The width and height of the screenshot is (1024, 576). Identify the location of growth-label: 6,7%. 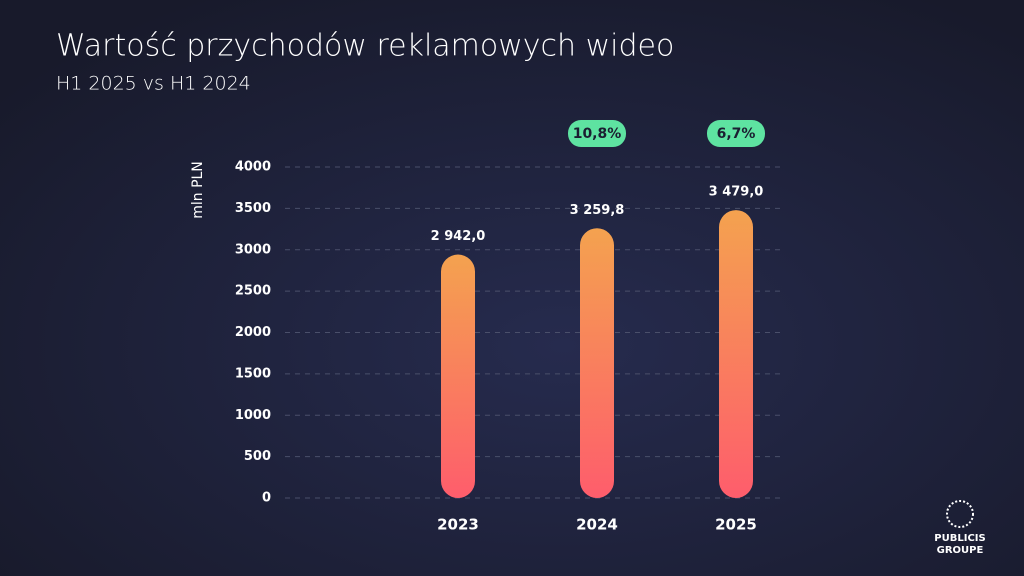
(736, 134).